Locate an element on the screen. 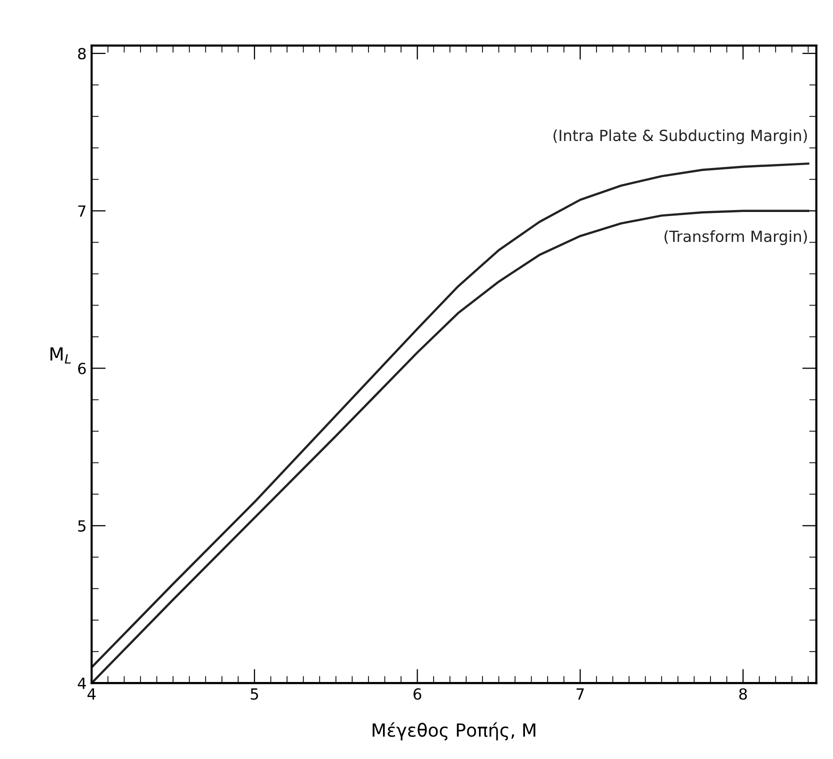 The height and width of the screenshot is (759, 833). y-tick-label: 7 is located at coordinates (82, 211).